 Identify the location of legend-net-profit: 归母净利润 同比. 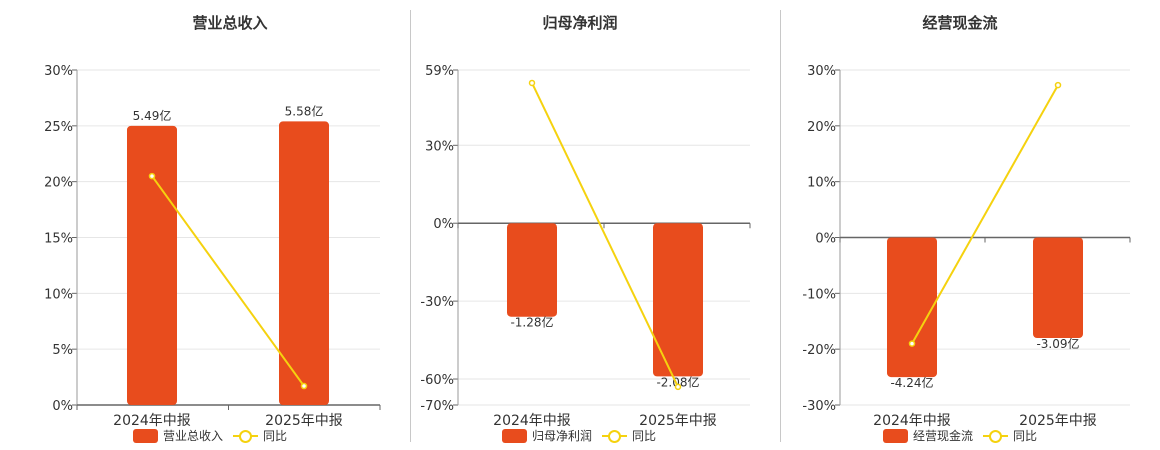
(579, 435).